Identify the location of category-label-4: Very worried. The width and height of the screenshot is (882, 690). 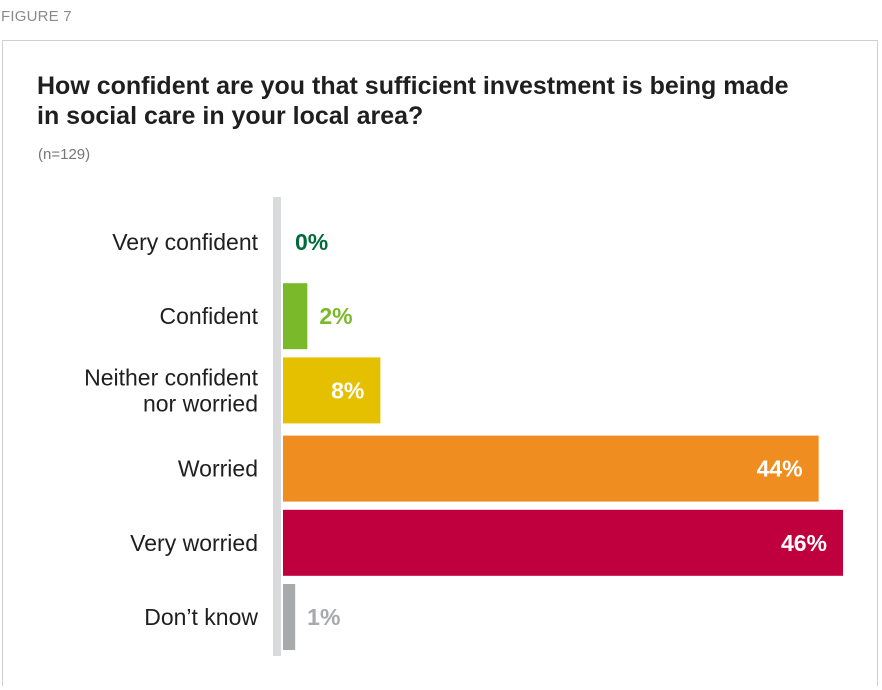
(194, 543).